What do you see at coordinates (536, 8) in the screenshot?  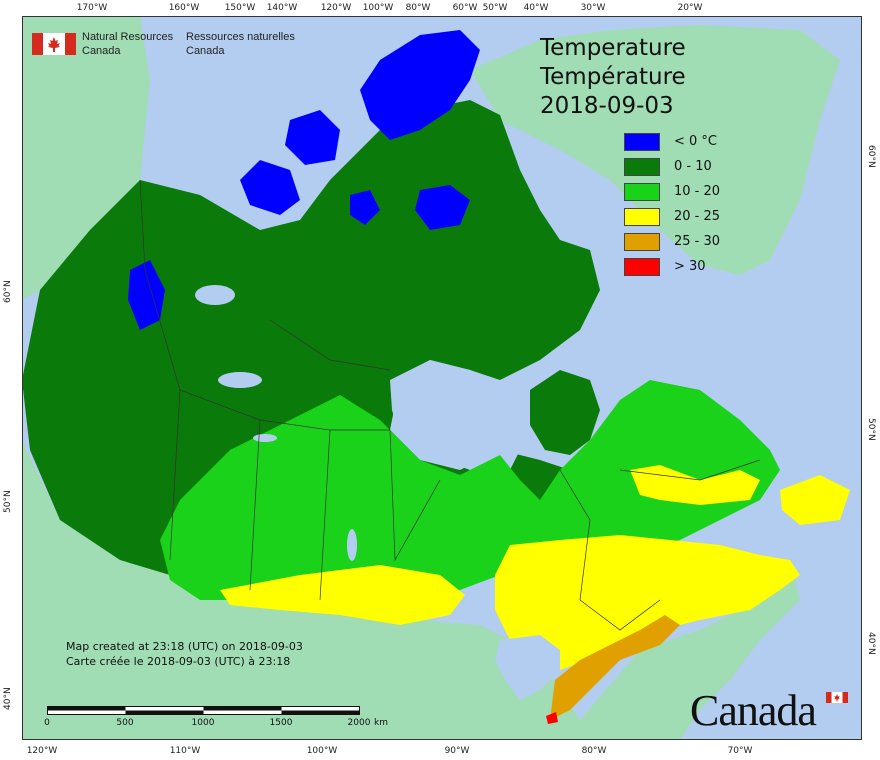 I see `graticule-label: 40°W` at bounding box center [536, 8].